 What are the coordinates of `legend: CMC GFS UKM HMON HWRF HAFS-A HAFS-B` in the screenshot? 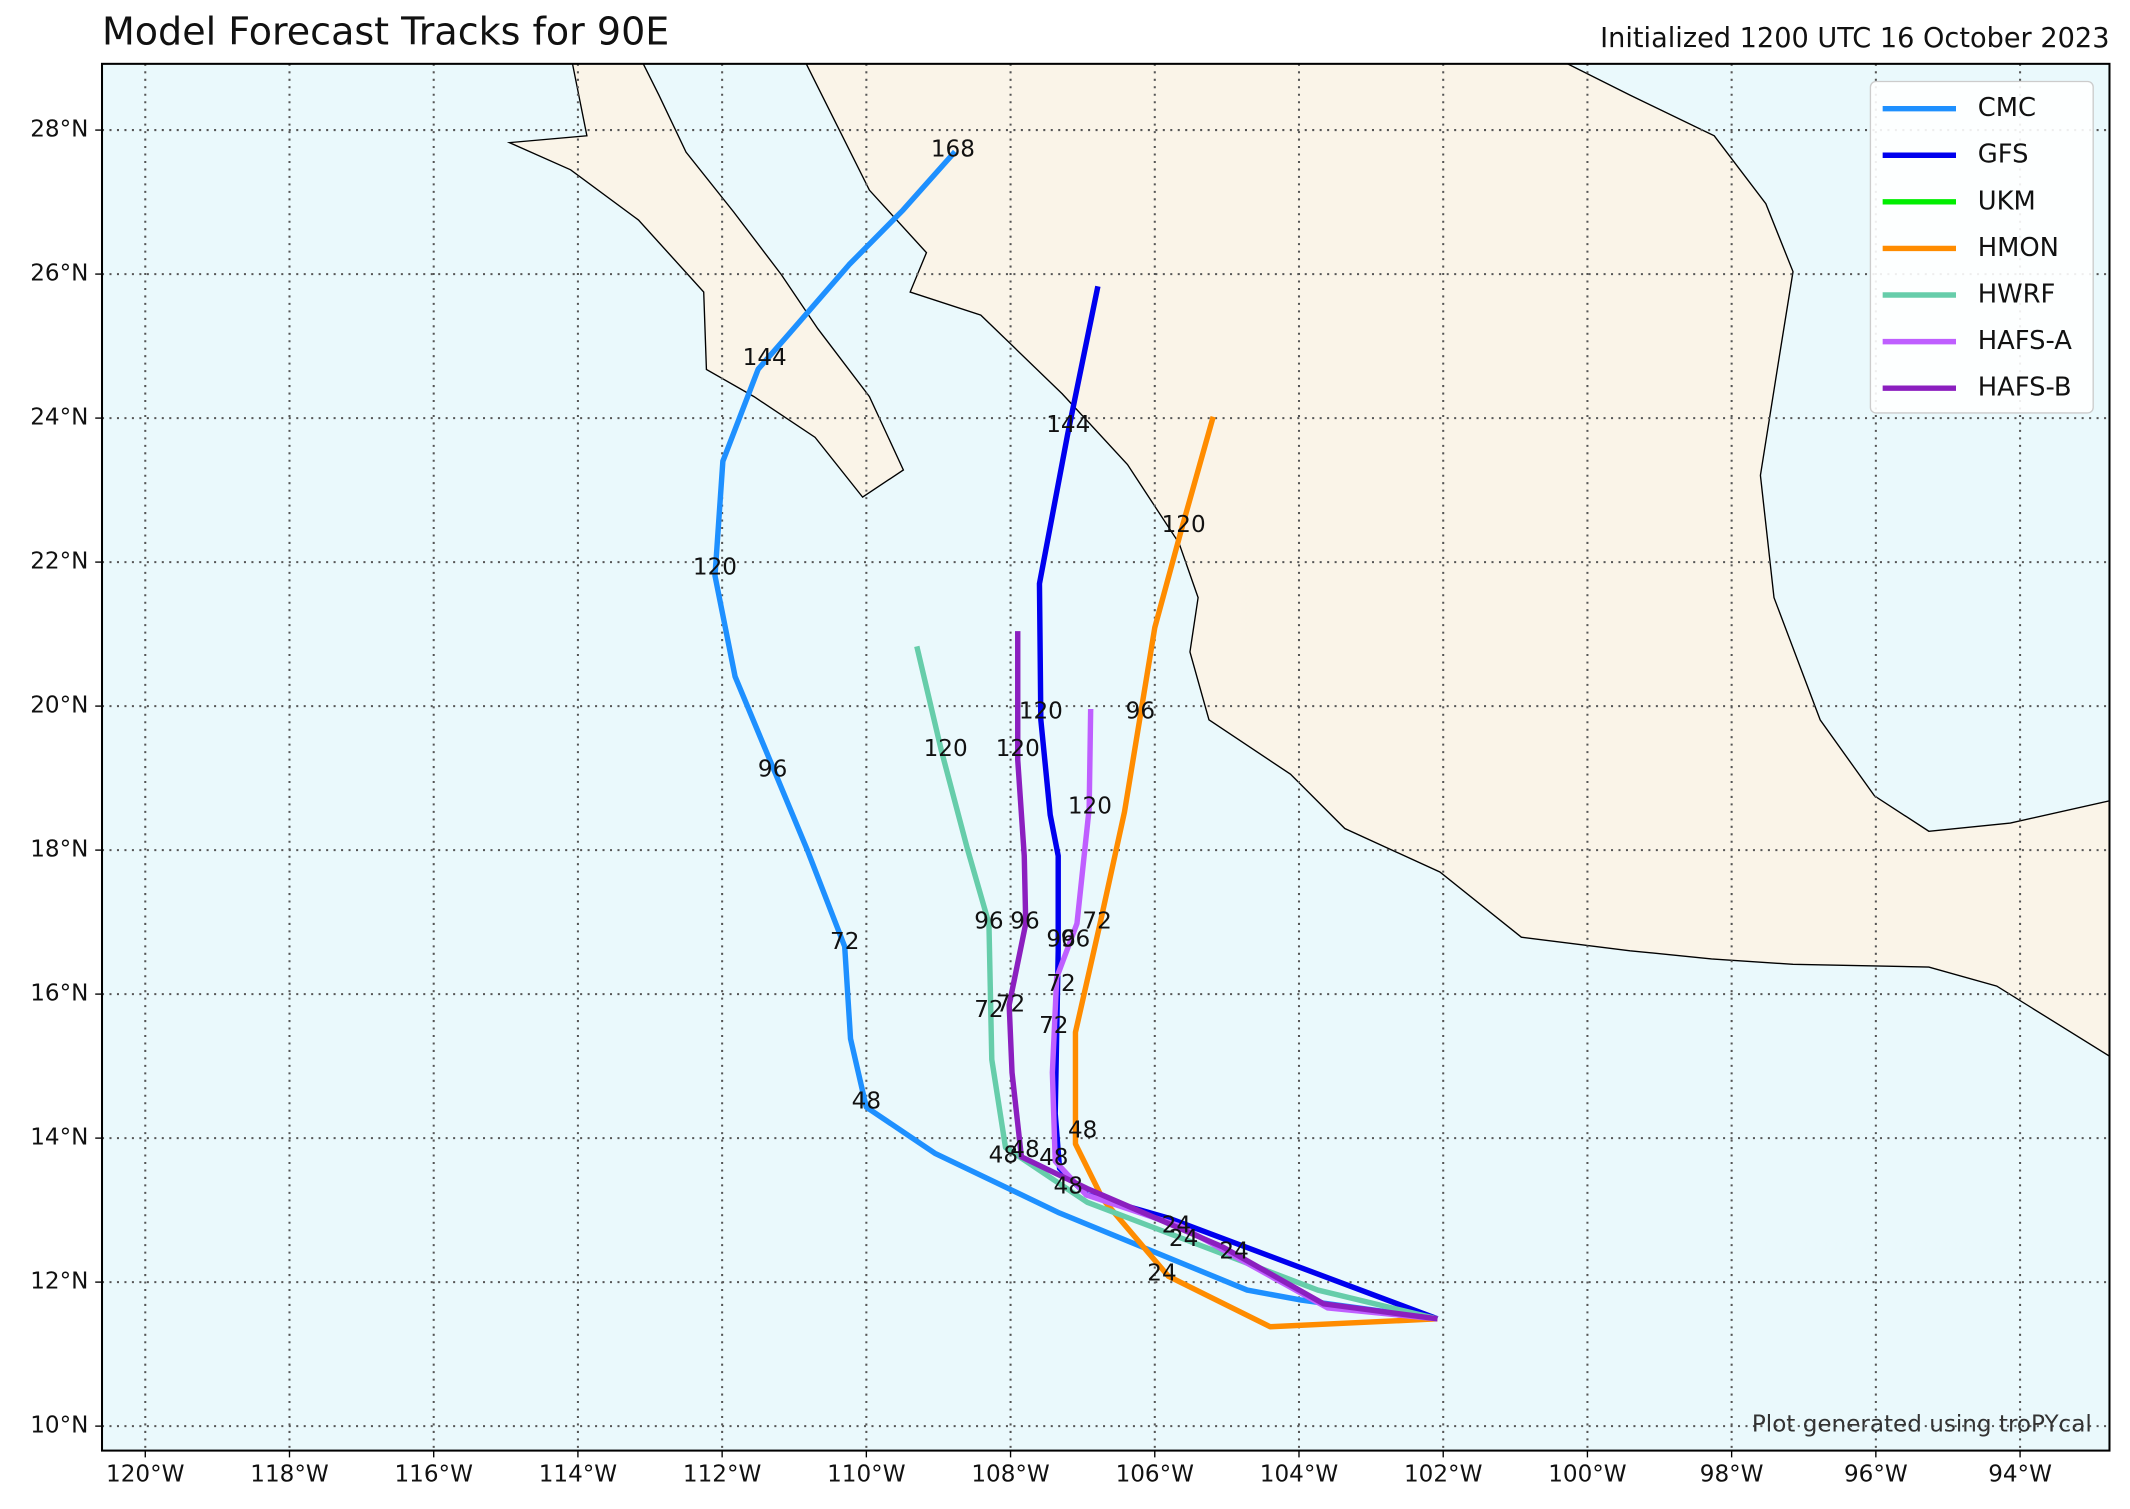 It's located at (1981, 247).